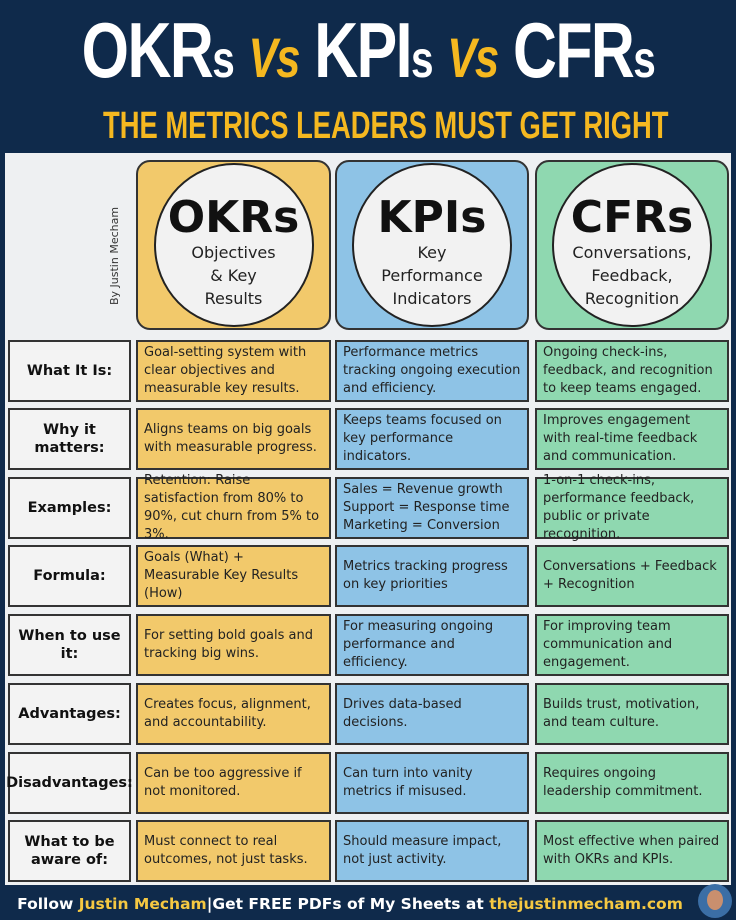  What do you see at coordinates (432, 783) in the screenshot?
I see `cell-kpi: Can turn into vanity metrics if misused.` at bounding box center [432, 783].